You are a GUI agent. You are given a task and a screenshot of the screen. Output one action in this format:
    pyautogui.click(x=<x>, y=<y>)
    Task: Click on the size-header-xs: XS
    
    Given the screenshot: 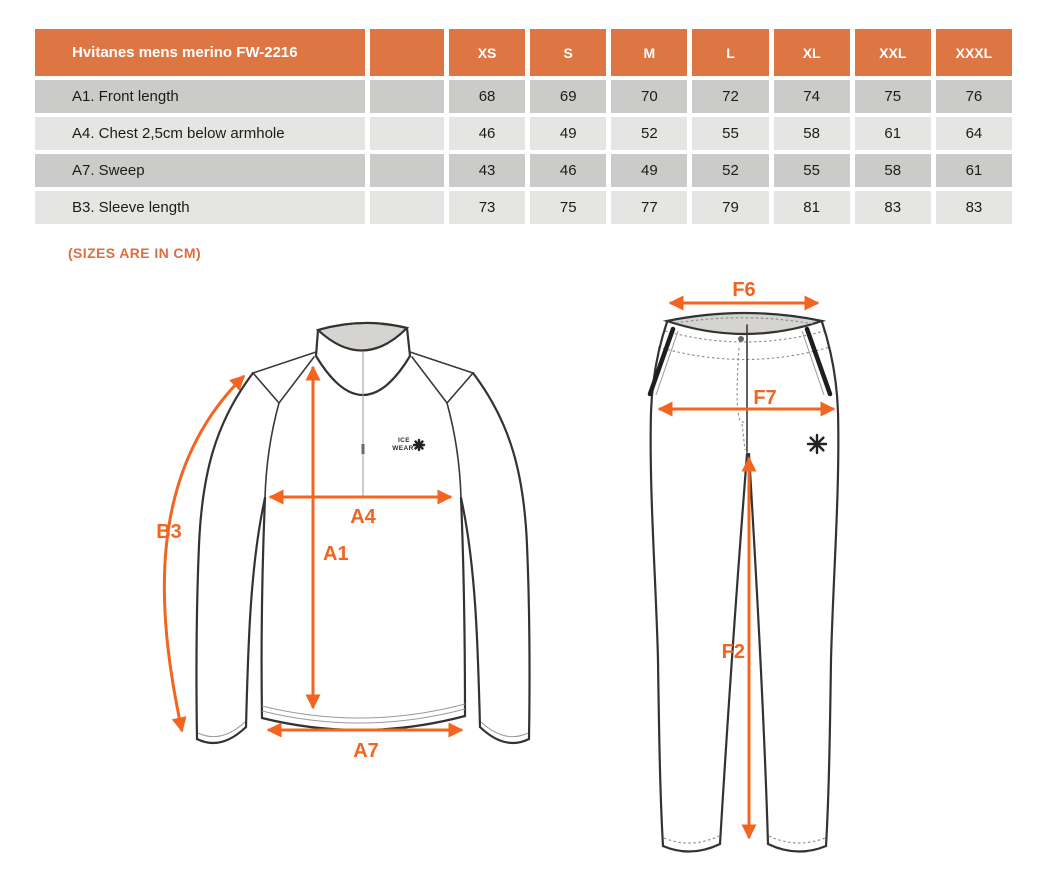 What is the action you would take?
    pyautogui.click(x=487, y=52)
    